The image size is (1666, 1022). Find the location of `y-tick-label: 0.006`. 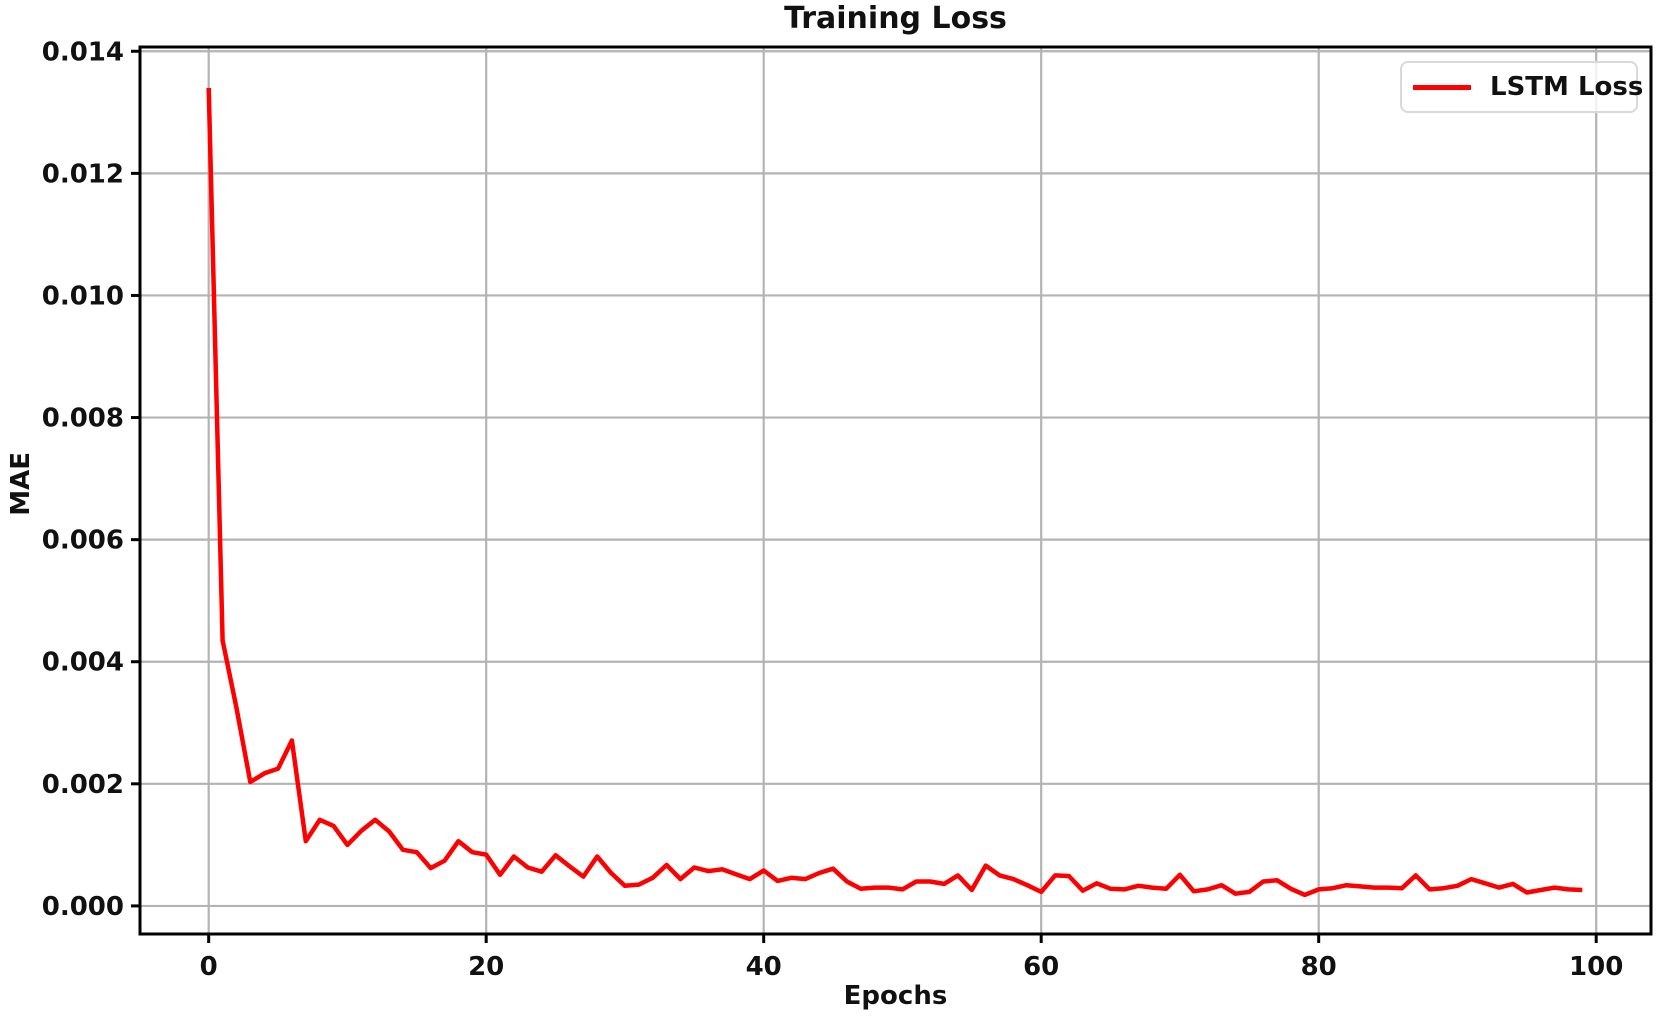

y-tick-label: 0.006 is located at coordinates (83, 541).